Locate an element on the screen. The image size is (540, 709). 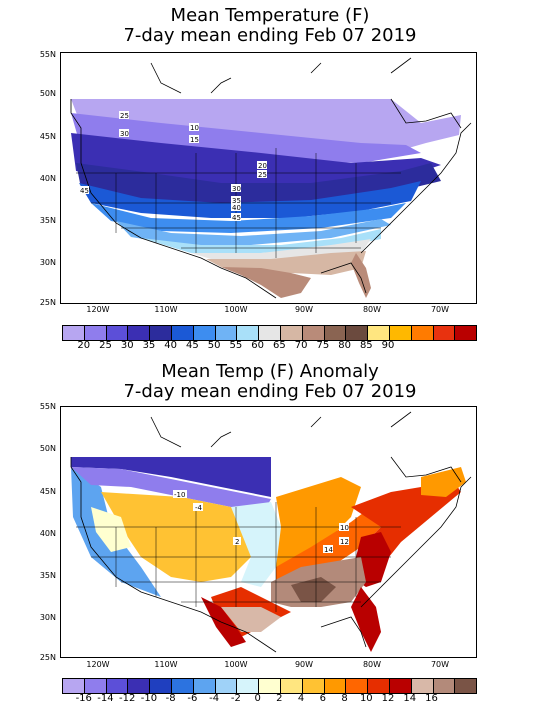
bottom-lat-label: 40N is located at coordinates (47, 533).